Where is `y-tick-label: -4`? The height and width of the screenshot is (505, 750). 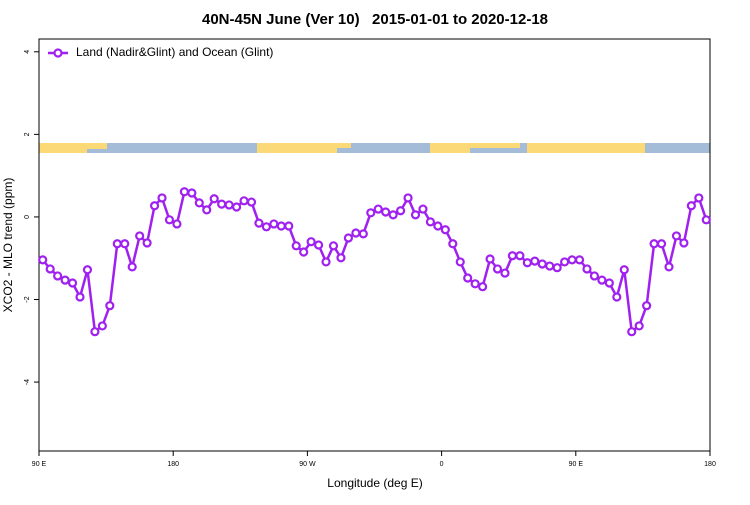 y-tick-label: -4 is located at coordinates (27, 382).